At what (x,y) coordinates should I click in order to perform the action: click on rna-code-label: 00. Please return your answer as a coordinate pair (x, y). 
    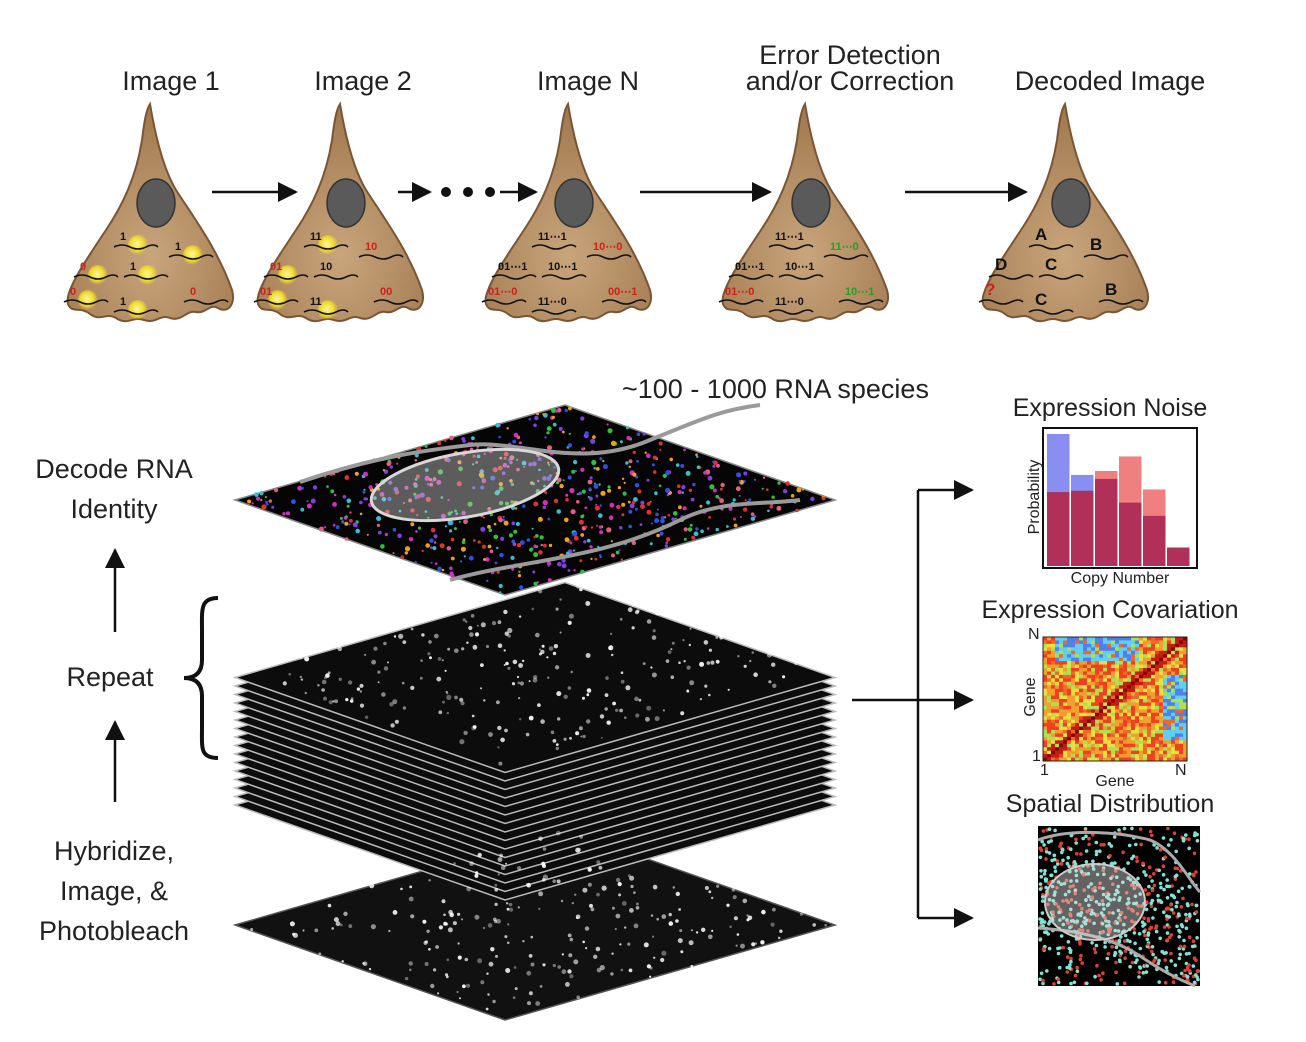
    Looking at the image, I should click on (386, 292).